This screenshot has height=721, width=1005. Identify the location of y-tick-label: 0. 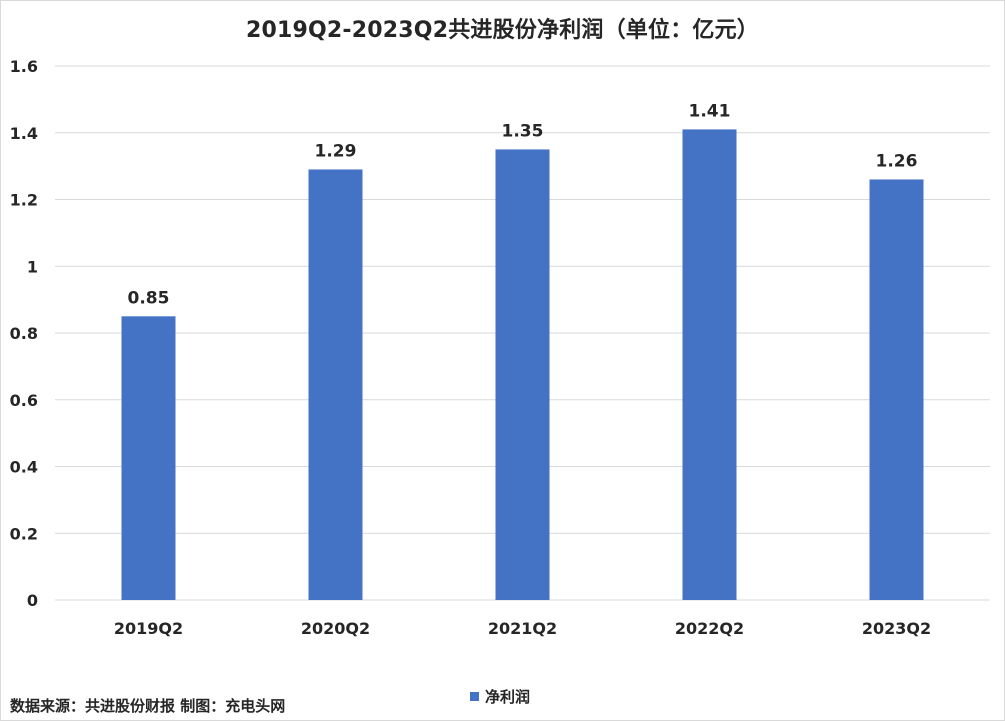
(32, 600).